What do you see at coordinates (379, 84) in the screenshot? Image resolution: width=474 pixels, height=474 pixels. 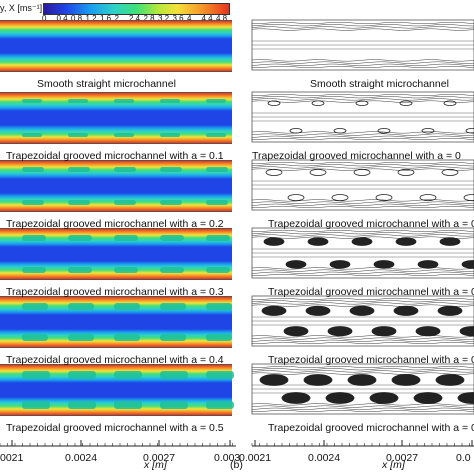 I see `right-caption: Smooth straight microchannel` at bounding box center [379, 84].